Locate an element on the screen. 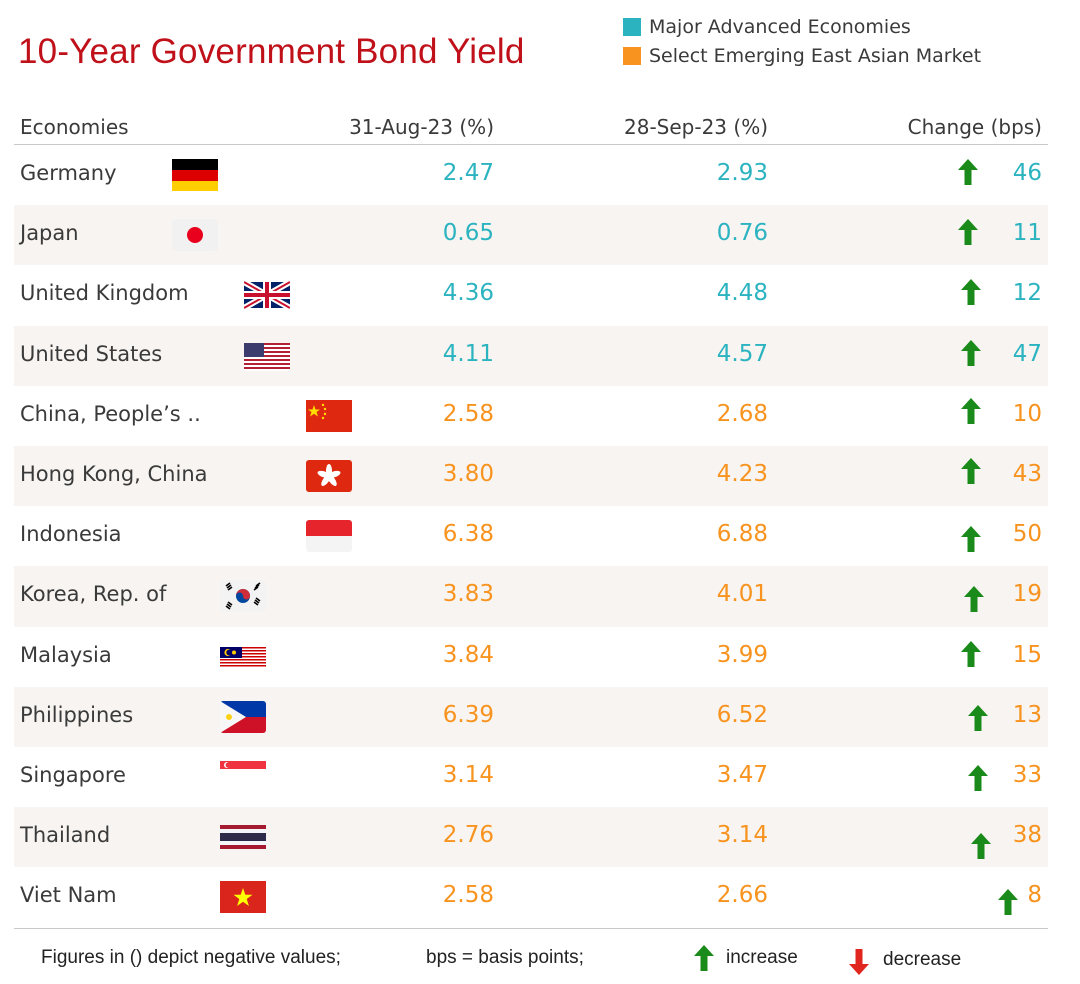 Image resolution: width=1080 pixels, height=984 pixels. value-aug: 3.14 is located at coordinates (468, 774).